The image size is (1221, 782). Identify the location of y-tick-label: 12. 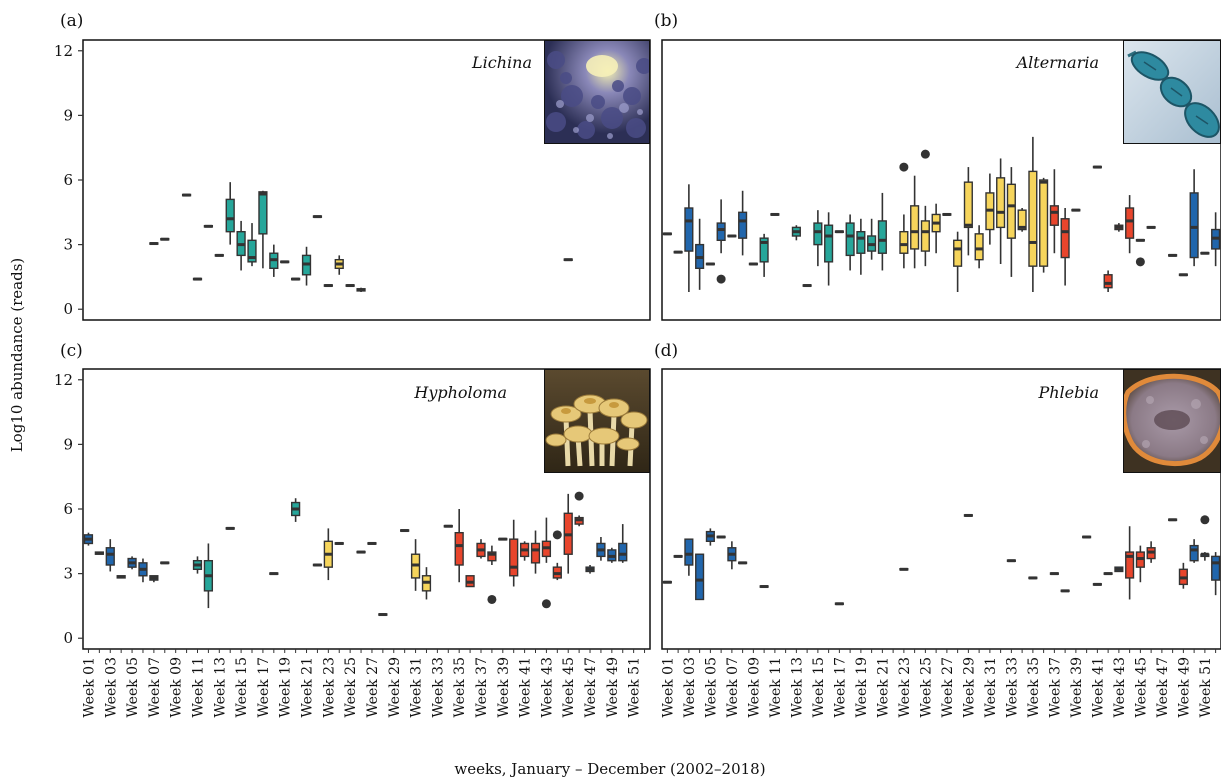
(63, 51).